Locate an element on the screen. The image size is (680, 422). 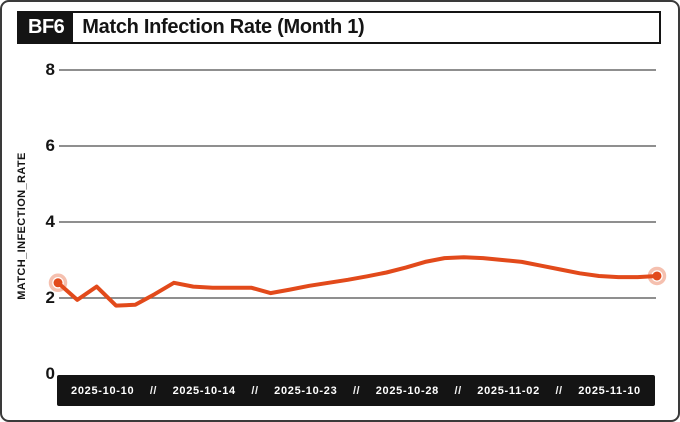
y-tick-label: 2 is located at coordinates (50, 297).